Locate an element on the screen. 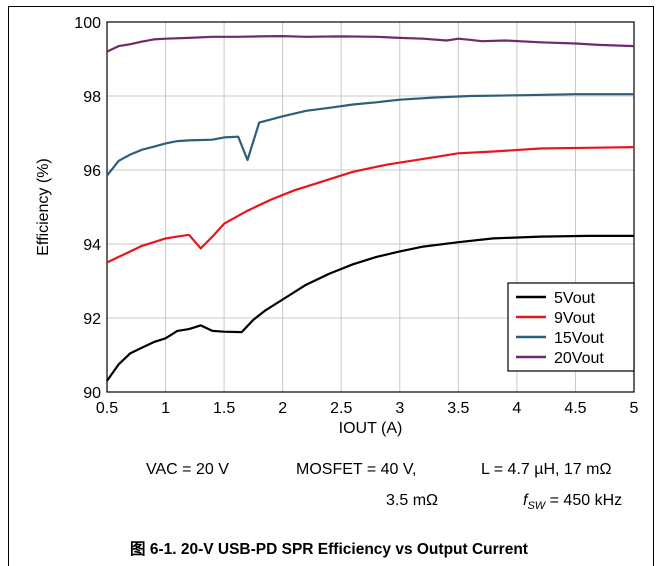 The width and height of the screenshot is (658, 566). legend-label: 5Vout is located at coordinates (574, 298).